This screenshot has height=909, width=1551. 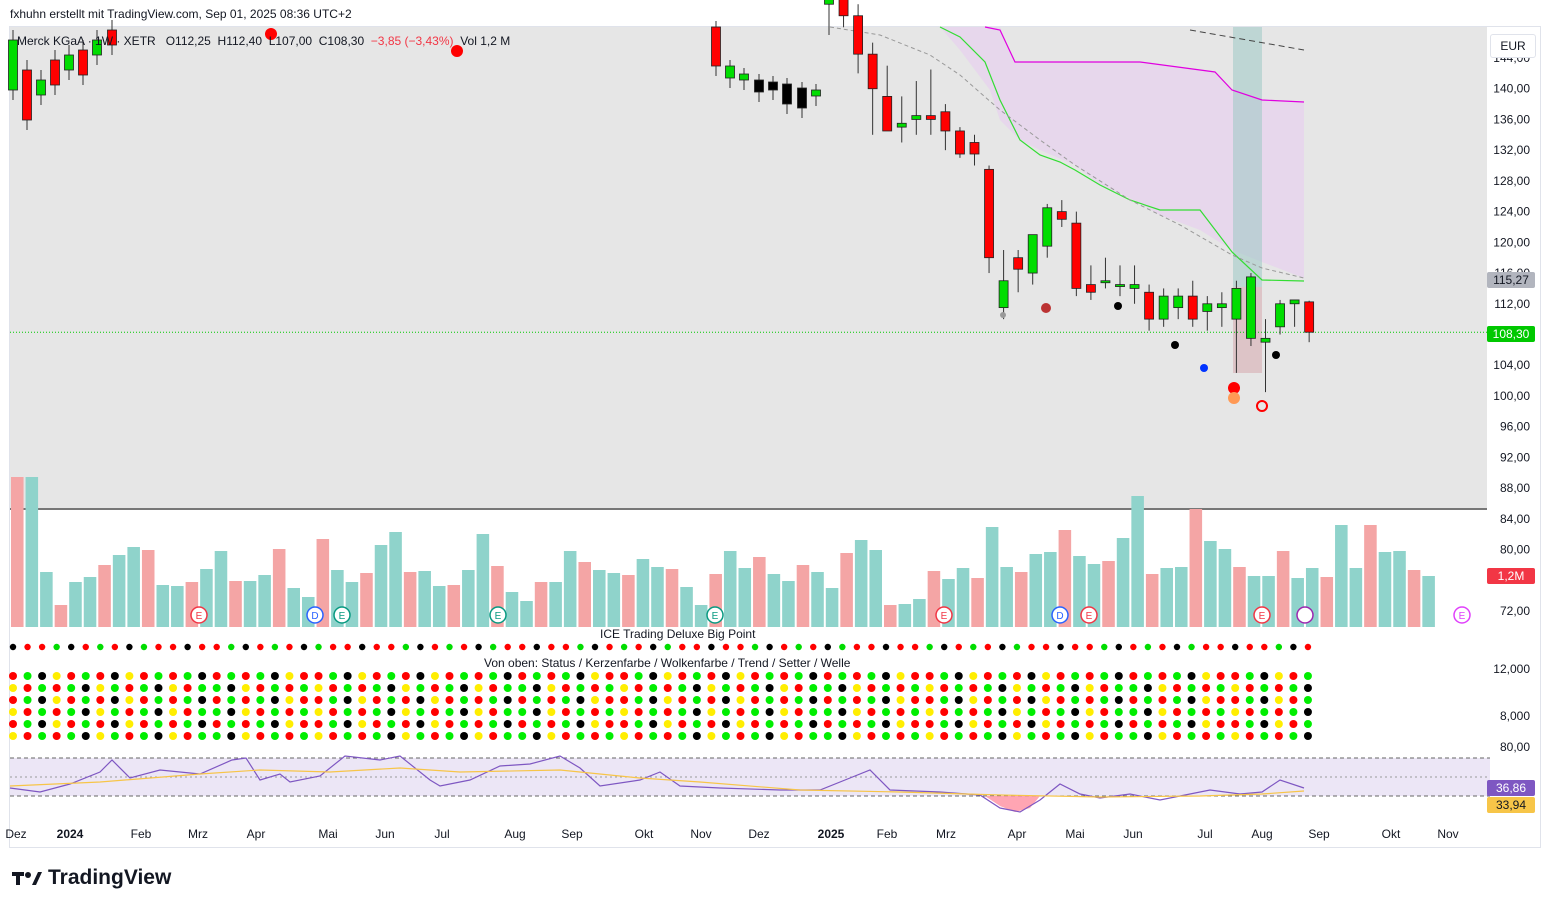 What do you see at coordinates (141, 834) in the screenshot?
I see `time-axis-label: Feb` at bounding box center [141, 834].